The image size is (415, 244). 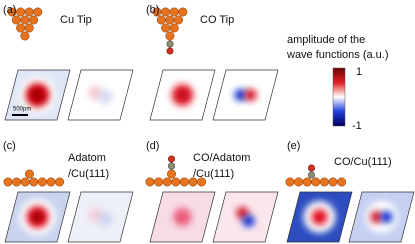 I want to click on colorbar-title: amplitude of the, so click(x=326, y=40).